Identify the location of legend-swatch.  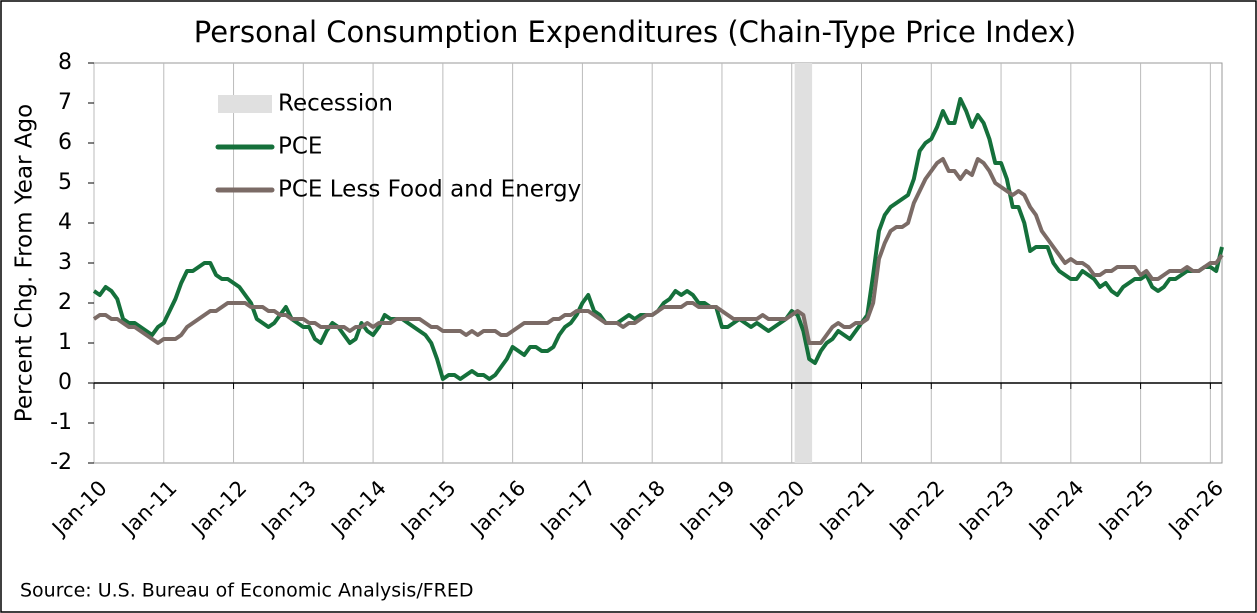
(245, 104).